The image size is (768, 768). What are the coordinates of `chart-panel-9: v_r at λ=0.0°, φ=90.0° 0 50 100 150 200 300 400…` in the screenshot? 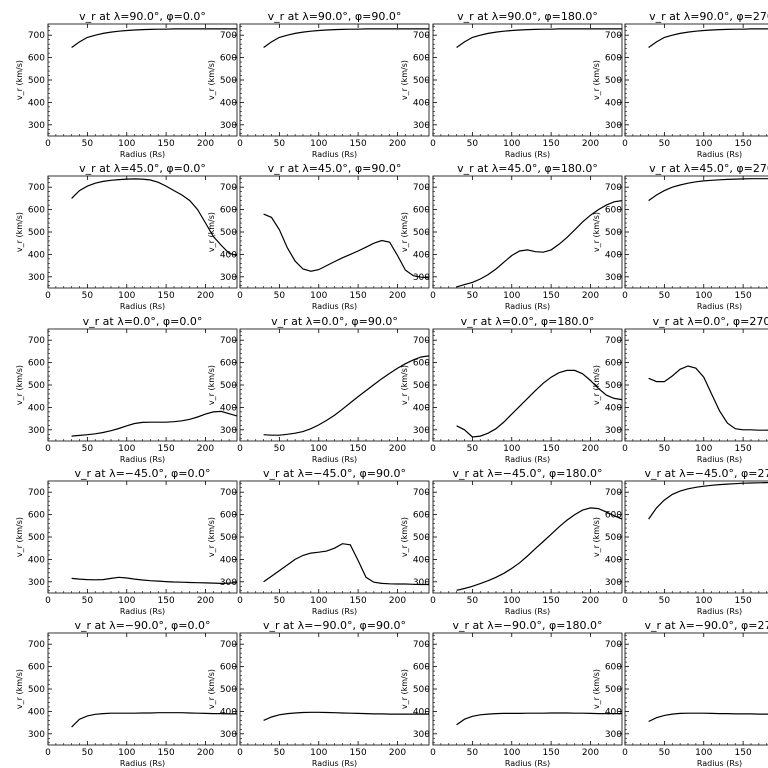 It's located at (318, 389).